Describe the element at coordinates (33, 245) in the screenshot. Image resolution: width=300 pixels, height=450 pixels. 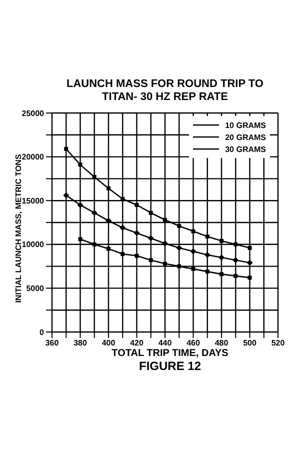
I see `y-tick-label: 10000` at that location.